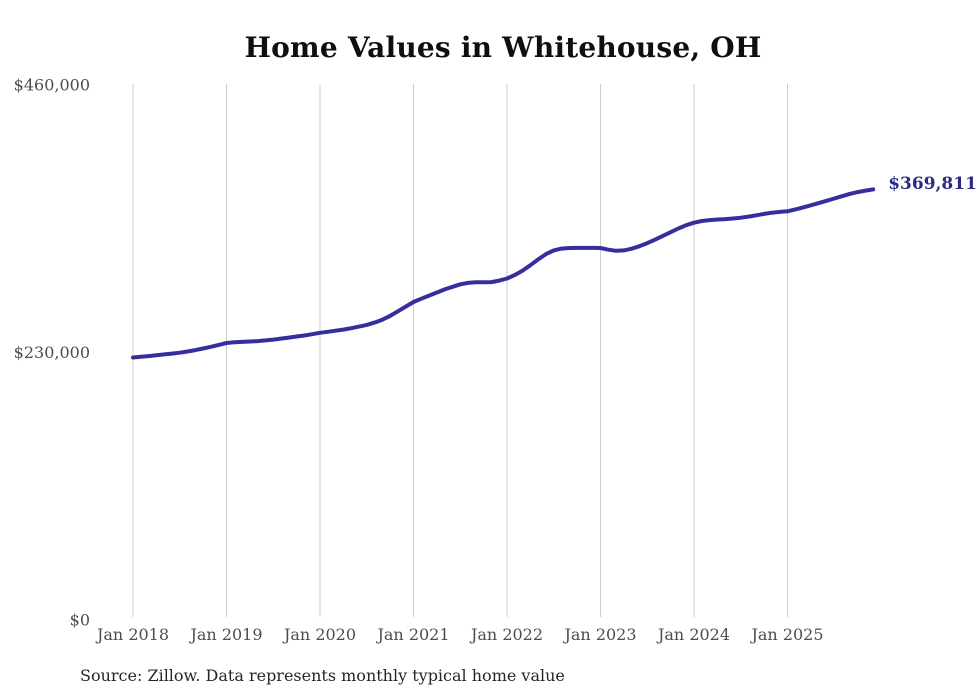 This screenshot has width=980, height=699. What do you see at coordinates (693, 634) in the screenshot?
I see `x-tick-label: Jan 2024` at bounding box center [693, 634].